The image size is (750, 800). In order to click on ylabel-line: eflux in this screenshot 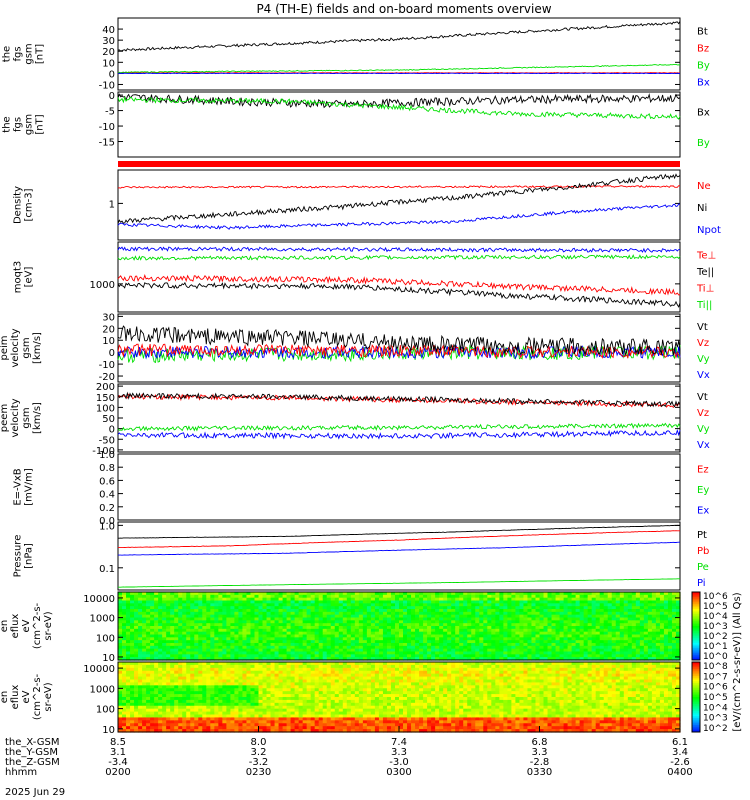, I will do `click(15, 626)`.